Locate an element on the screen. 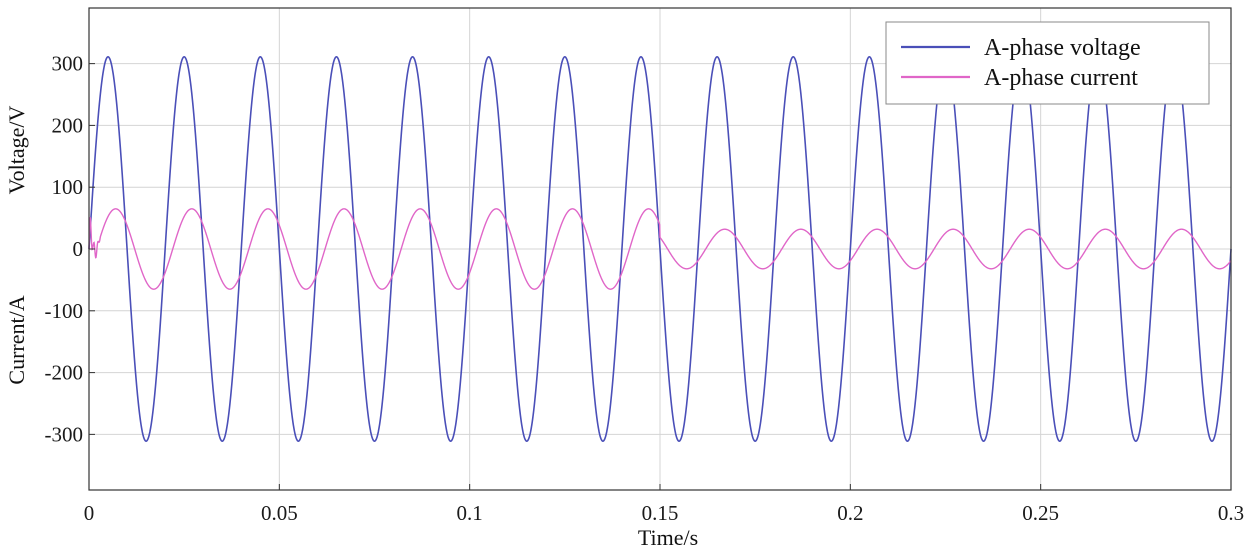  x-tick-label: 0.1 is located at coordinates (470, 513).